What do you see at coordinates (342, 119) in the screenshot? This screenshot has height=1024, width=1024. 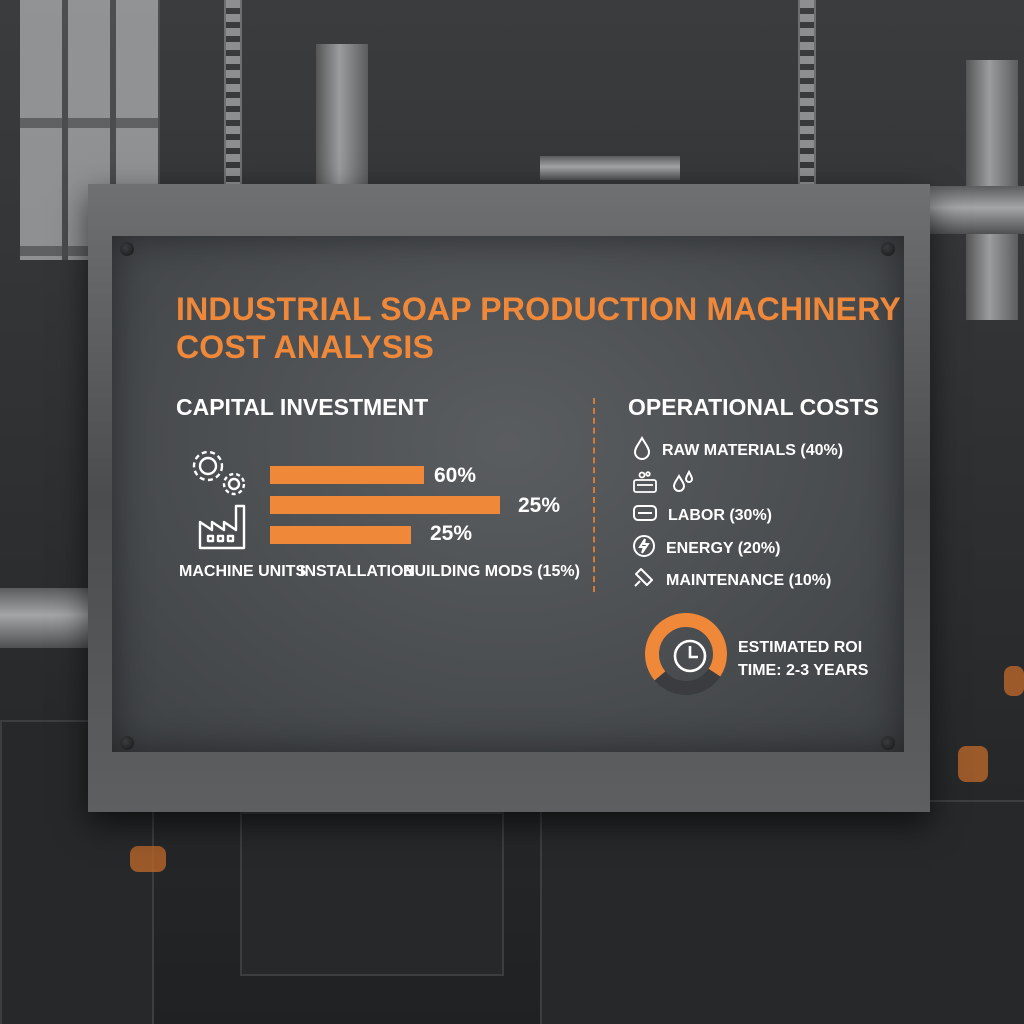 I see `vertical-pipe` at bounding box center [342, 119].